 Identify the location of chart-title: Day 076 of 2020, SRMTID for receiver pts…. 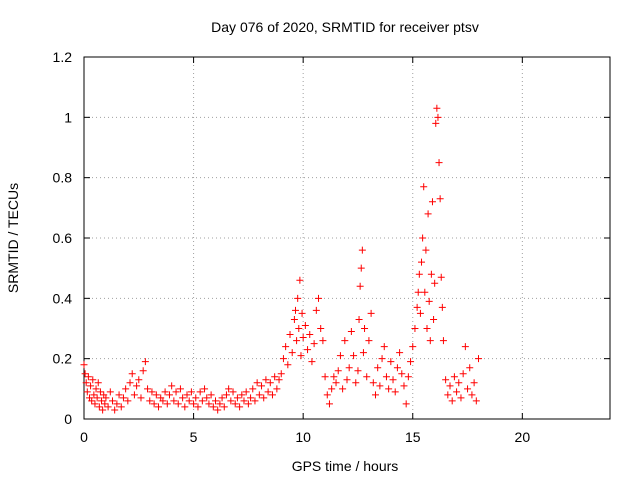
(345, 27).